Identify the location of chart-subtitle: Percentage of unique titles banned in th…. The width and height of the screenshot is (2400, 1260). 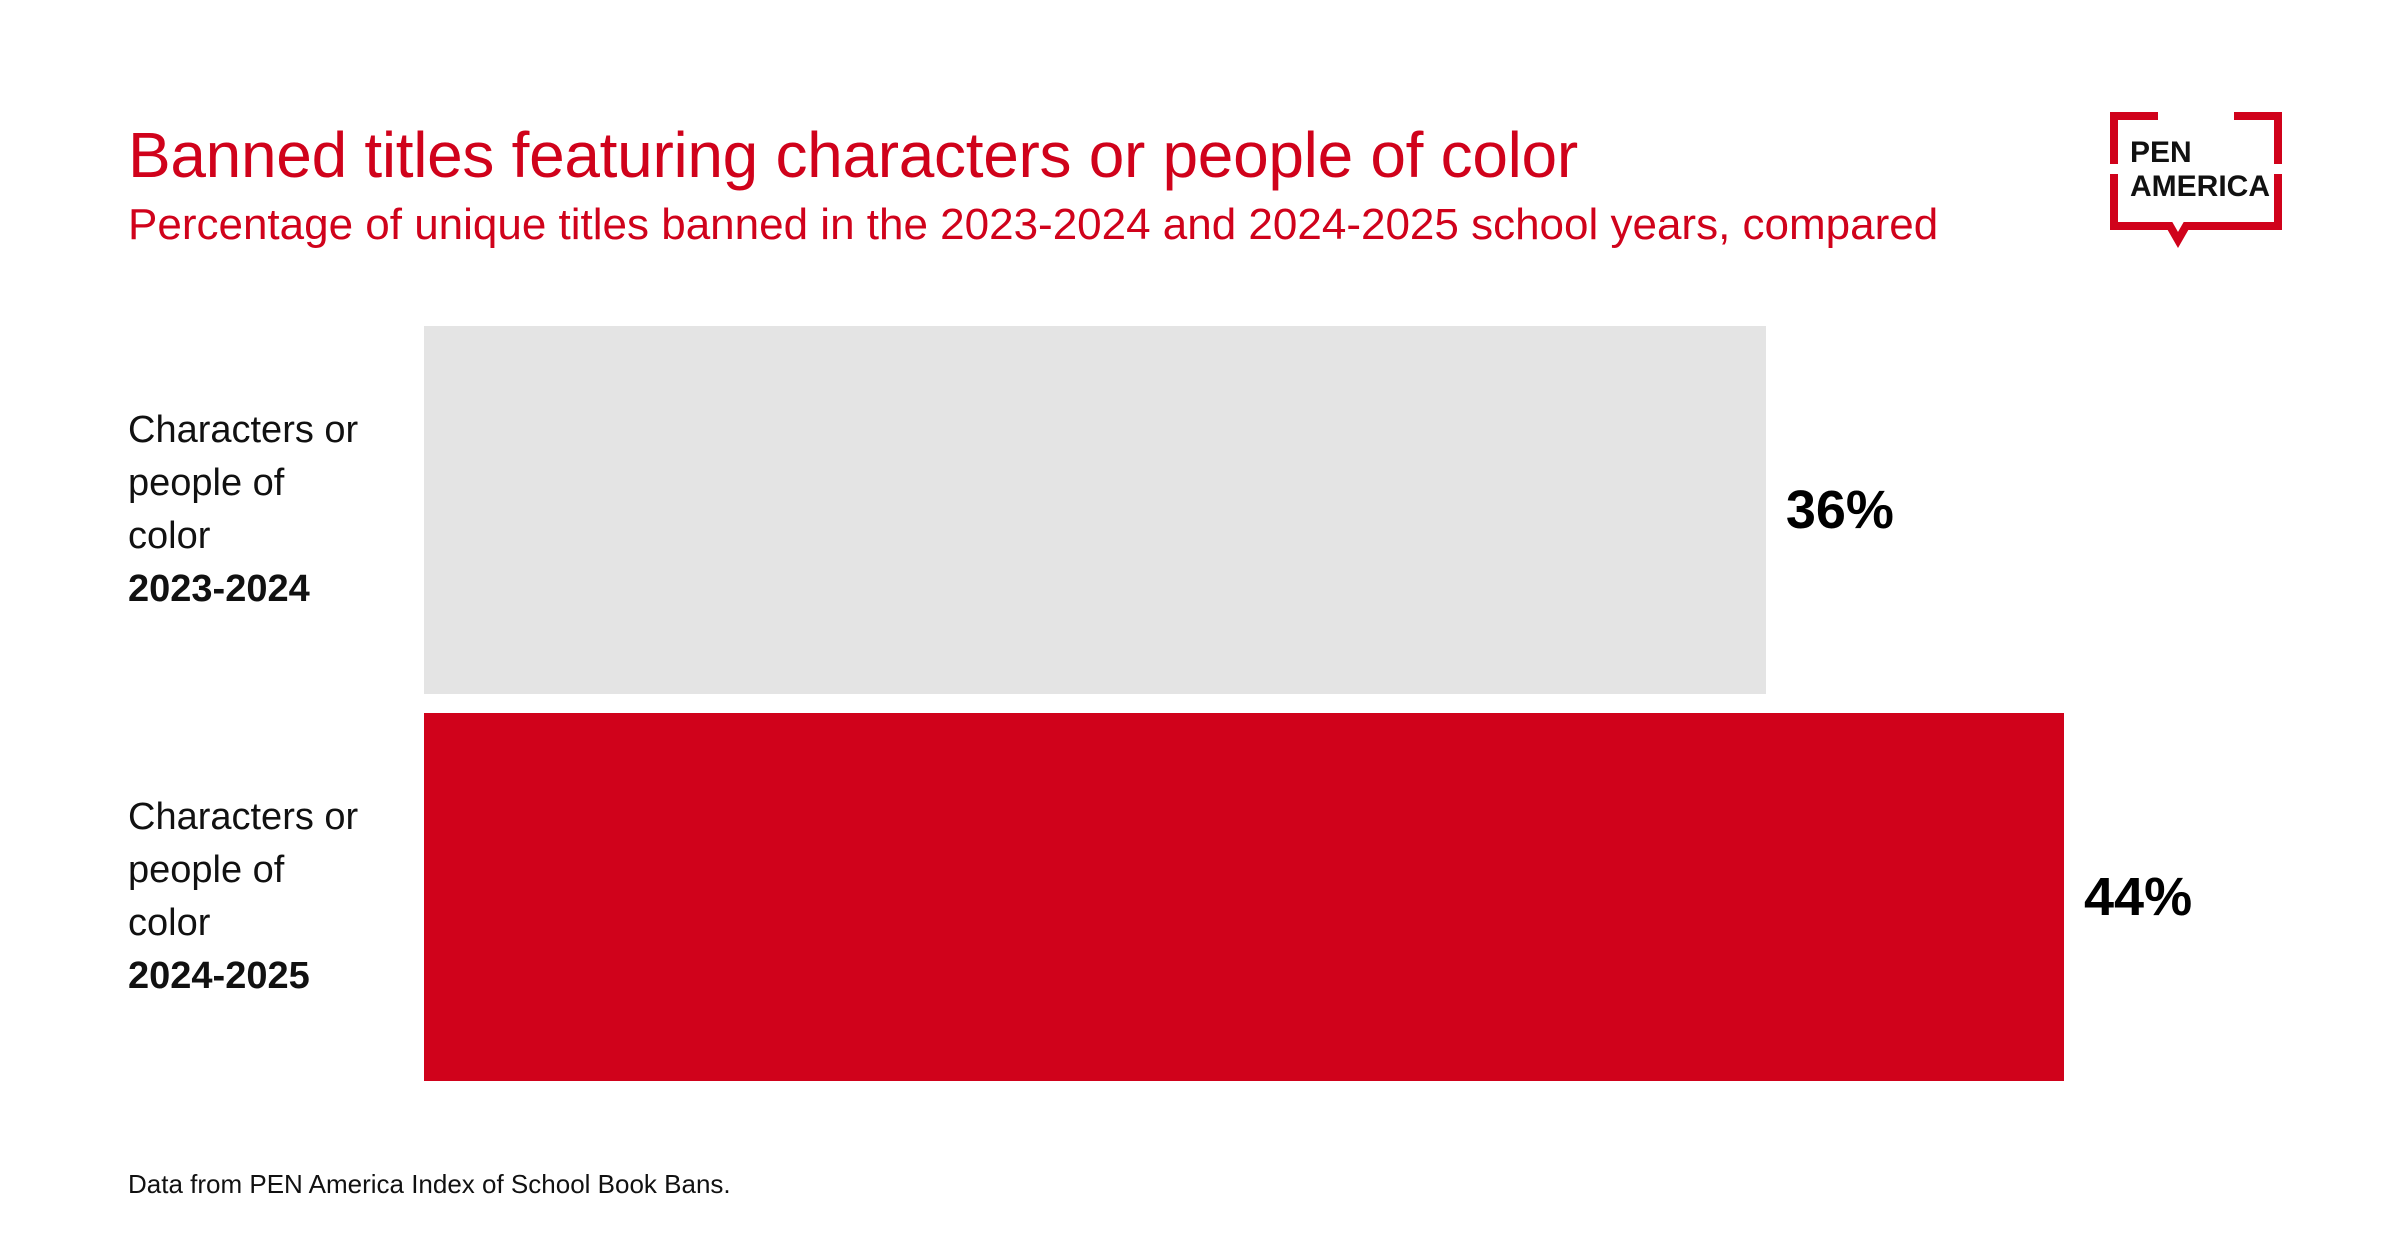
(1033, 224).